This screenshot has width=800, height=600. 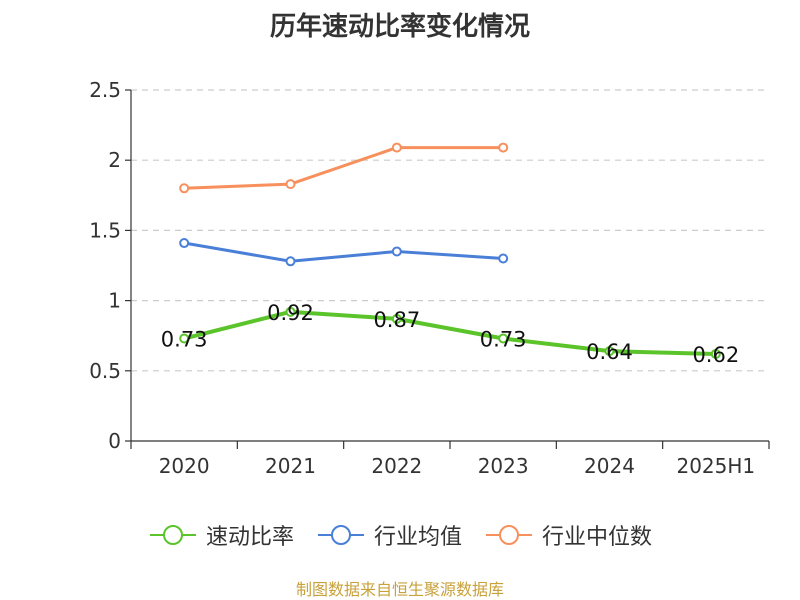 I want to click on legend-marker-quick-ratio, so click(x=172, y=535).